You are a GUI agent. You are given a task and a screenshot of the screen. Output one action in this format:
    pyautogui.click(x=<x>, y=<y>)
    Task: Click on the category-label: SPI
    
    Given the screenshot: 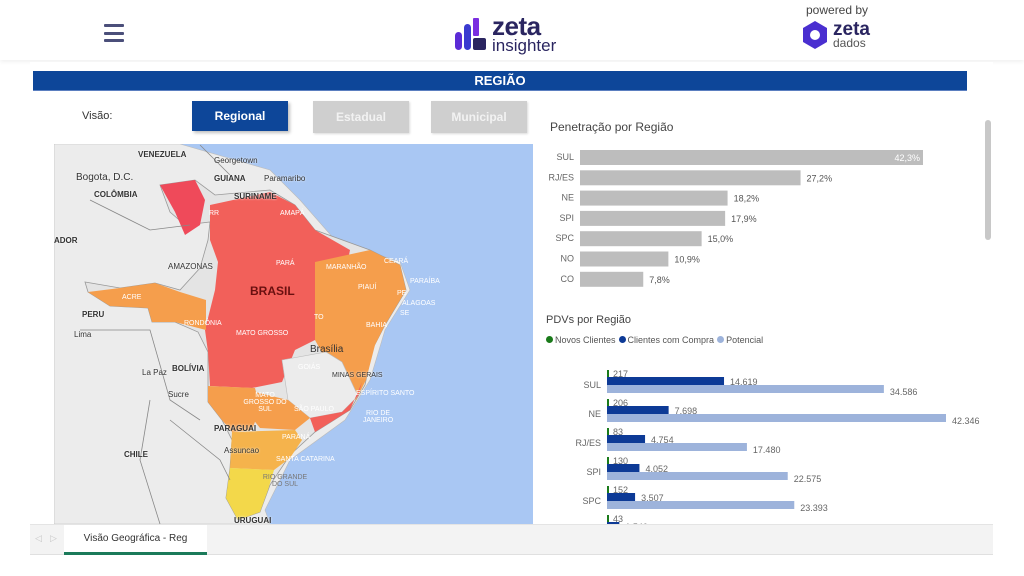 What is the action you would take?
    pyautogui.click(x=593, y=472)
    